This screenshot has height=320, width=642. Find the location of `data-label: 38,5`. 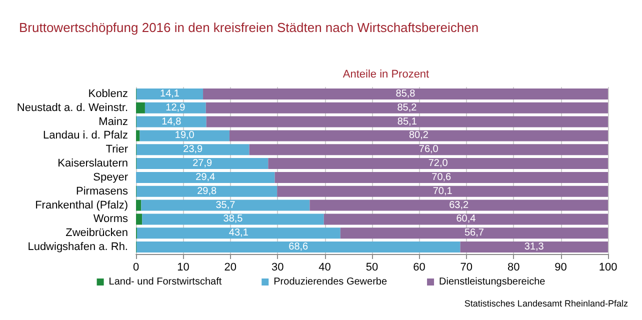

data-label: 38,5 is located at coordinates (233, 219).